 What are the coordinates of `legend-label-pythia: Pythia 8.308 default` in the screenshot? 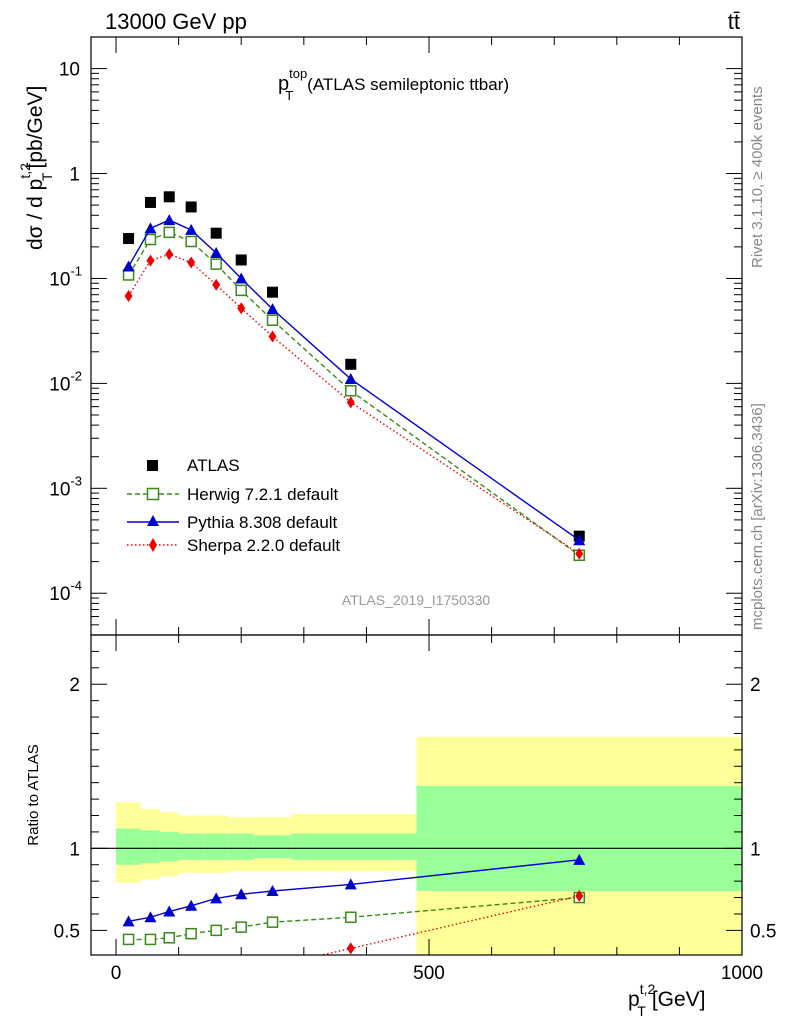 It's located at (262, 522).